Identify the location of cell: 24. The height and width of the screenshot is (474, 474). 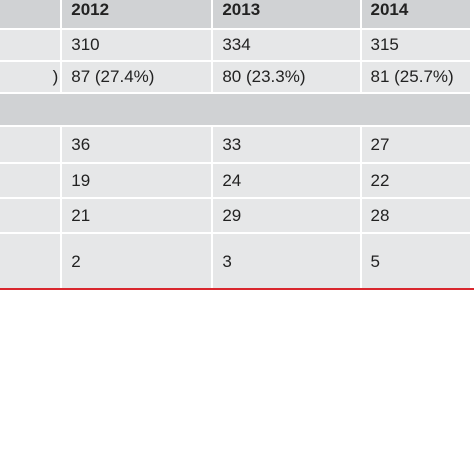
(286, 180).